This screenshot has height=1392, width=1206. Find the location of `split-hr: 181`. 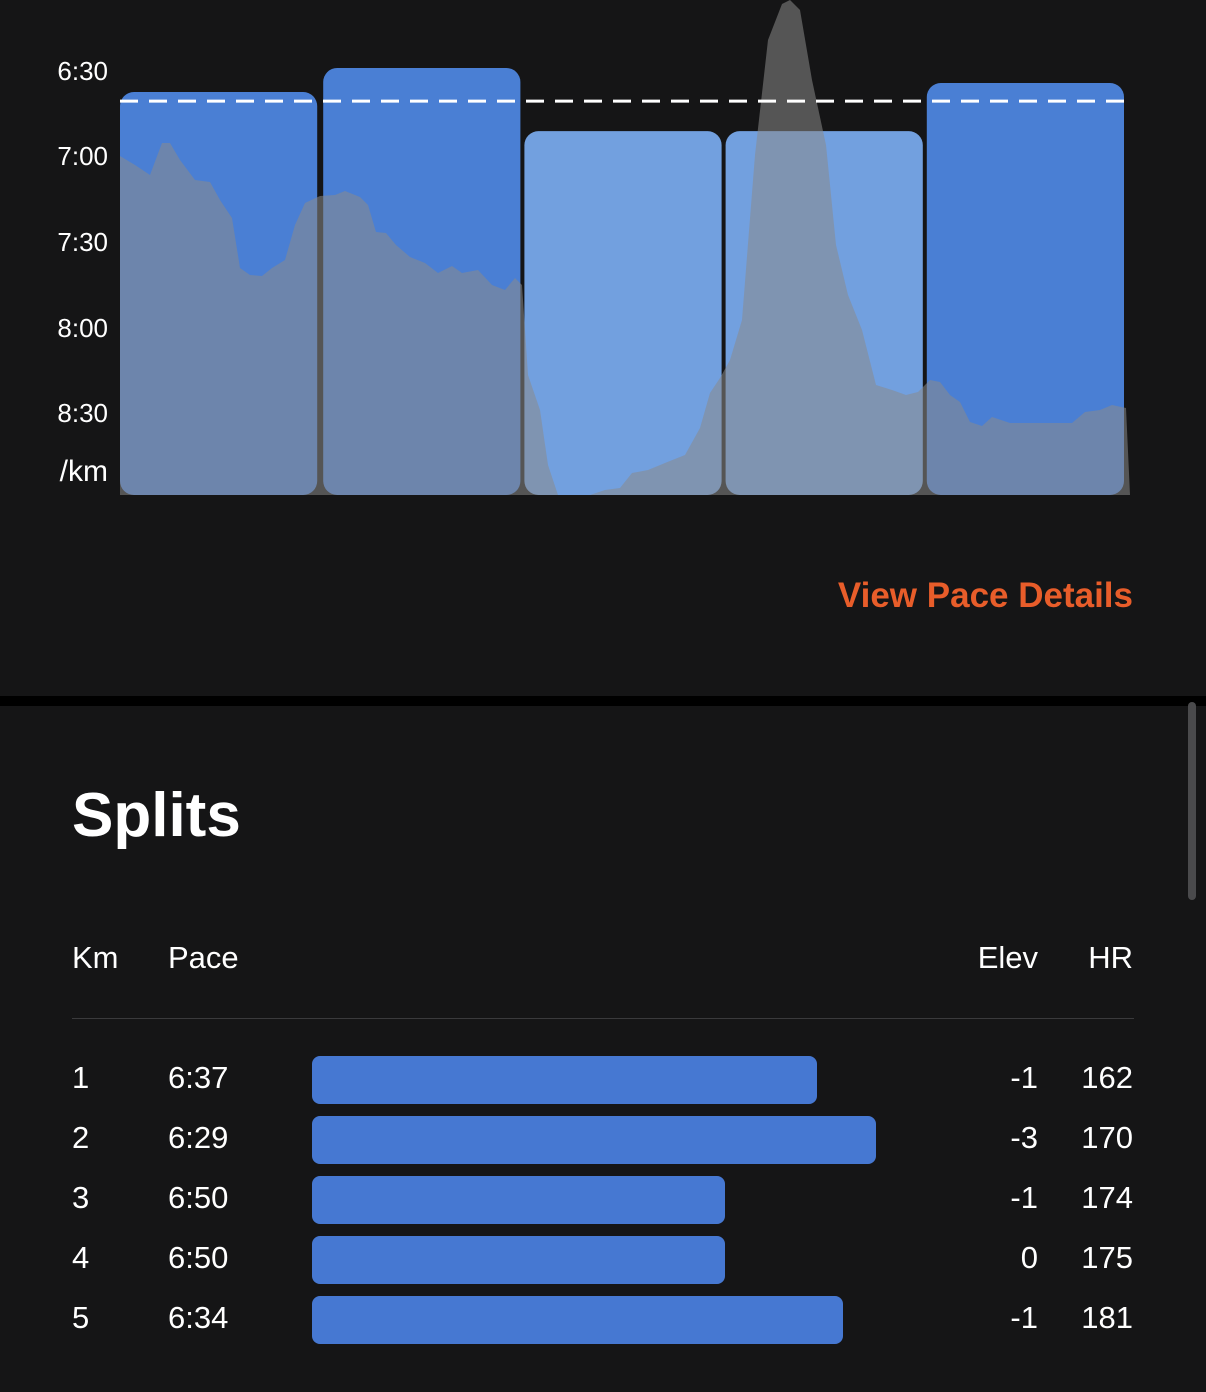

split-hr: 181 is located at coordinates (1107, 1317).